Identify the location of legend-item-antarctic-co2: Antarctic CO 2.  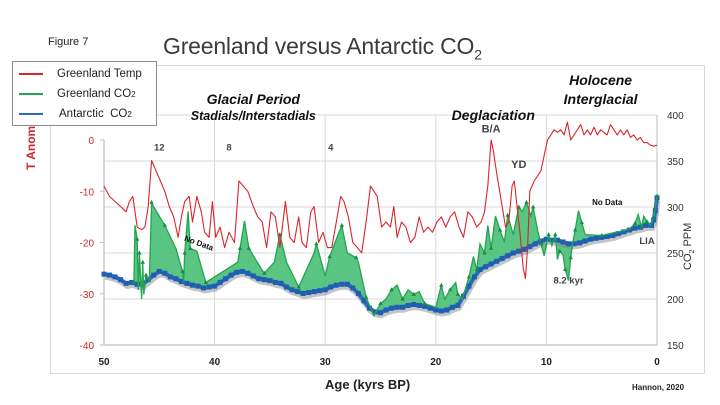
(75, 114).